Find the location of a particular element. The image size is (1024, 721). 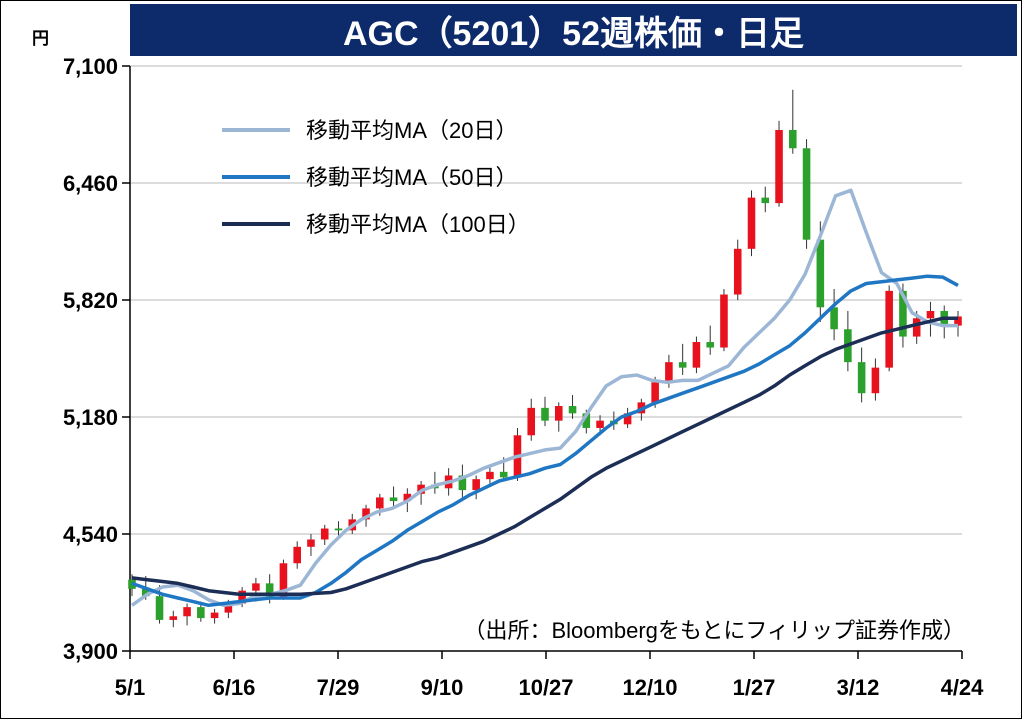

legend-label: 移動平均MA（50日） is located at coordinates (411, 177).